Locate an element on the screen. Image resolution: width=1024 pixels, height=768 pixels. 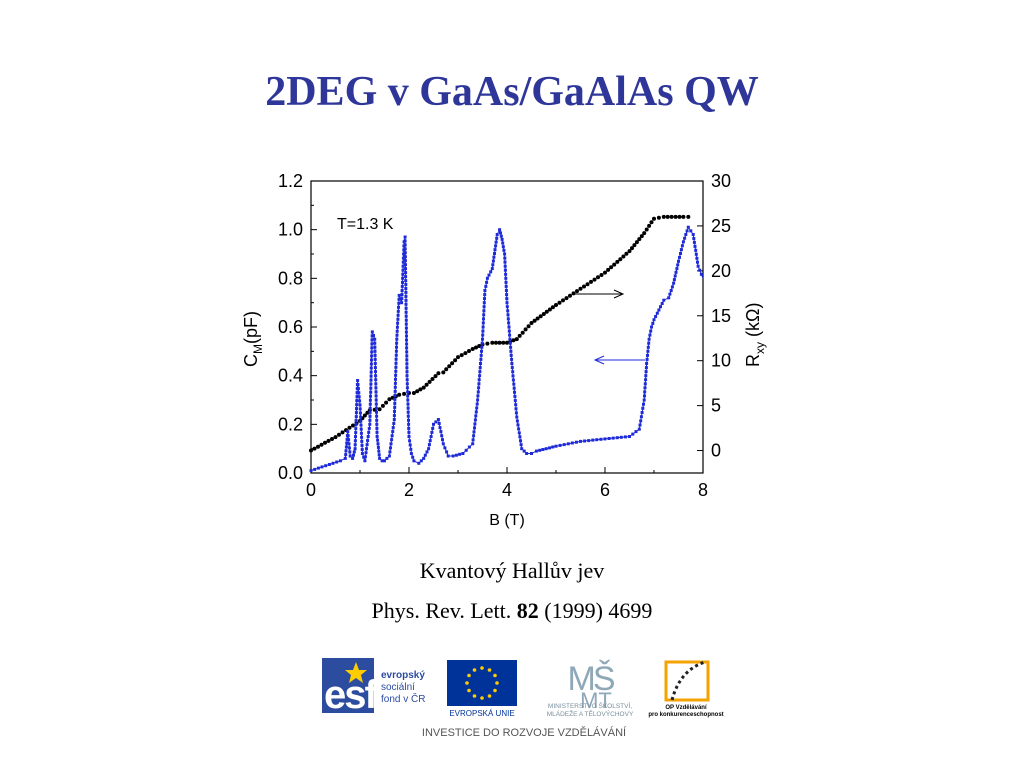
msmt-line2: MLÁDEŽE A TĚLOVÝCHOVY is located at coordinates (590, 713).